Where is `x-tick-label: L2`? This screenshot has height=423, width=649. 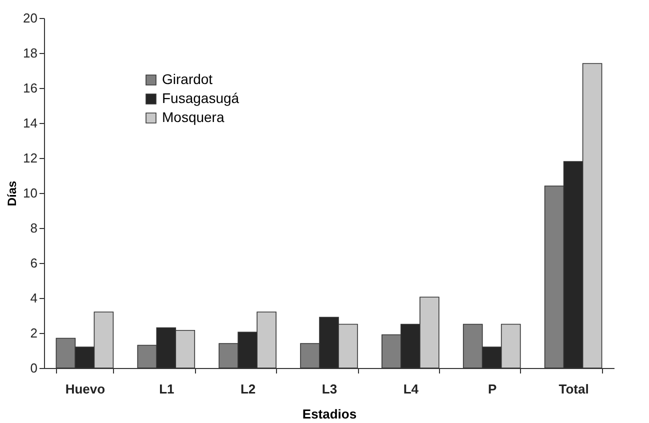
x-tick-label: L2 is located at coordinates (248, 389).